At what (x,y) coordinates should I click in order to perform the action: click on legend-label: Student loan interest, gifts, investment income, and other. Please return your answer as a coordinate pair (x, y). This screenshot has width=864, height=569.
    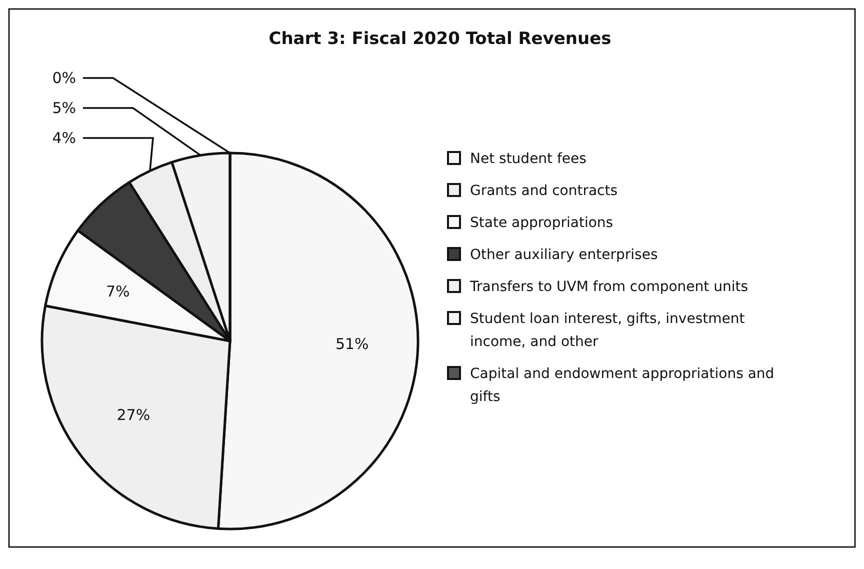
    Looking at the image, I should click on (608, 330).